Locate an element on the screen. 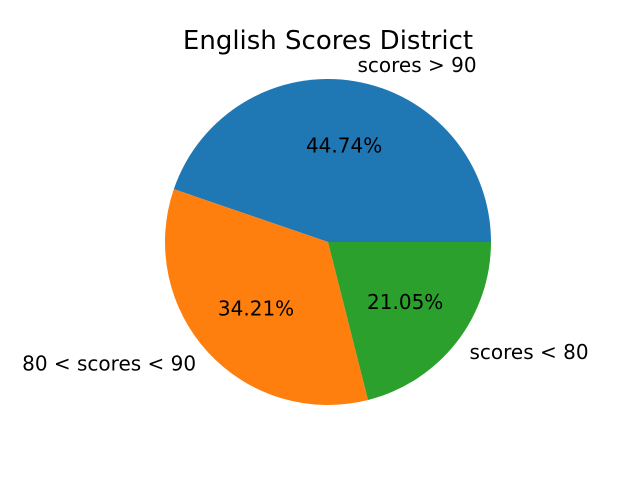 The image size is (640, 480). pct-label-80-scores-90: 34.21% is located at coordinates (256, 308).